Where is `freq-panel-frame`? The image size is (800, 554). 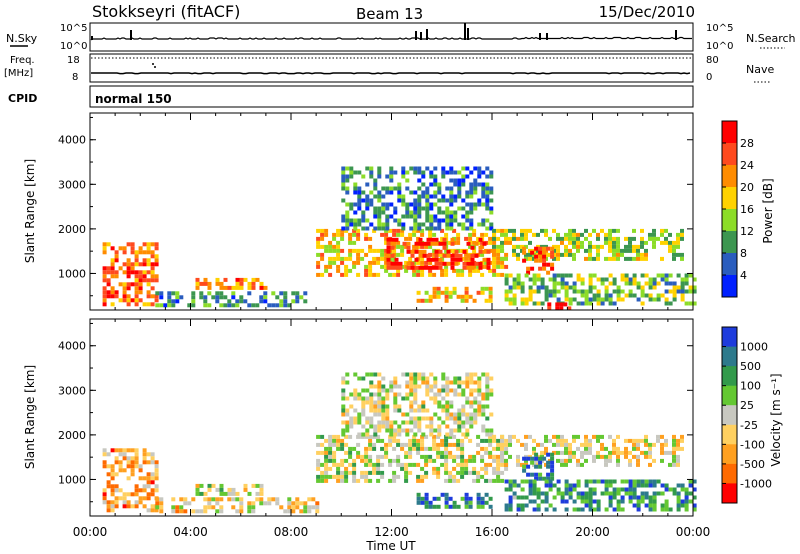 freq-panel-frame is located at coordinates (391, 68).